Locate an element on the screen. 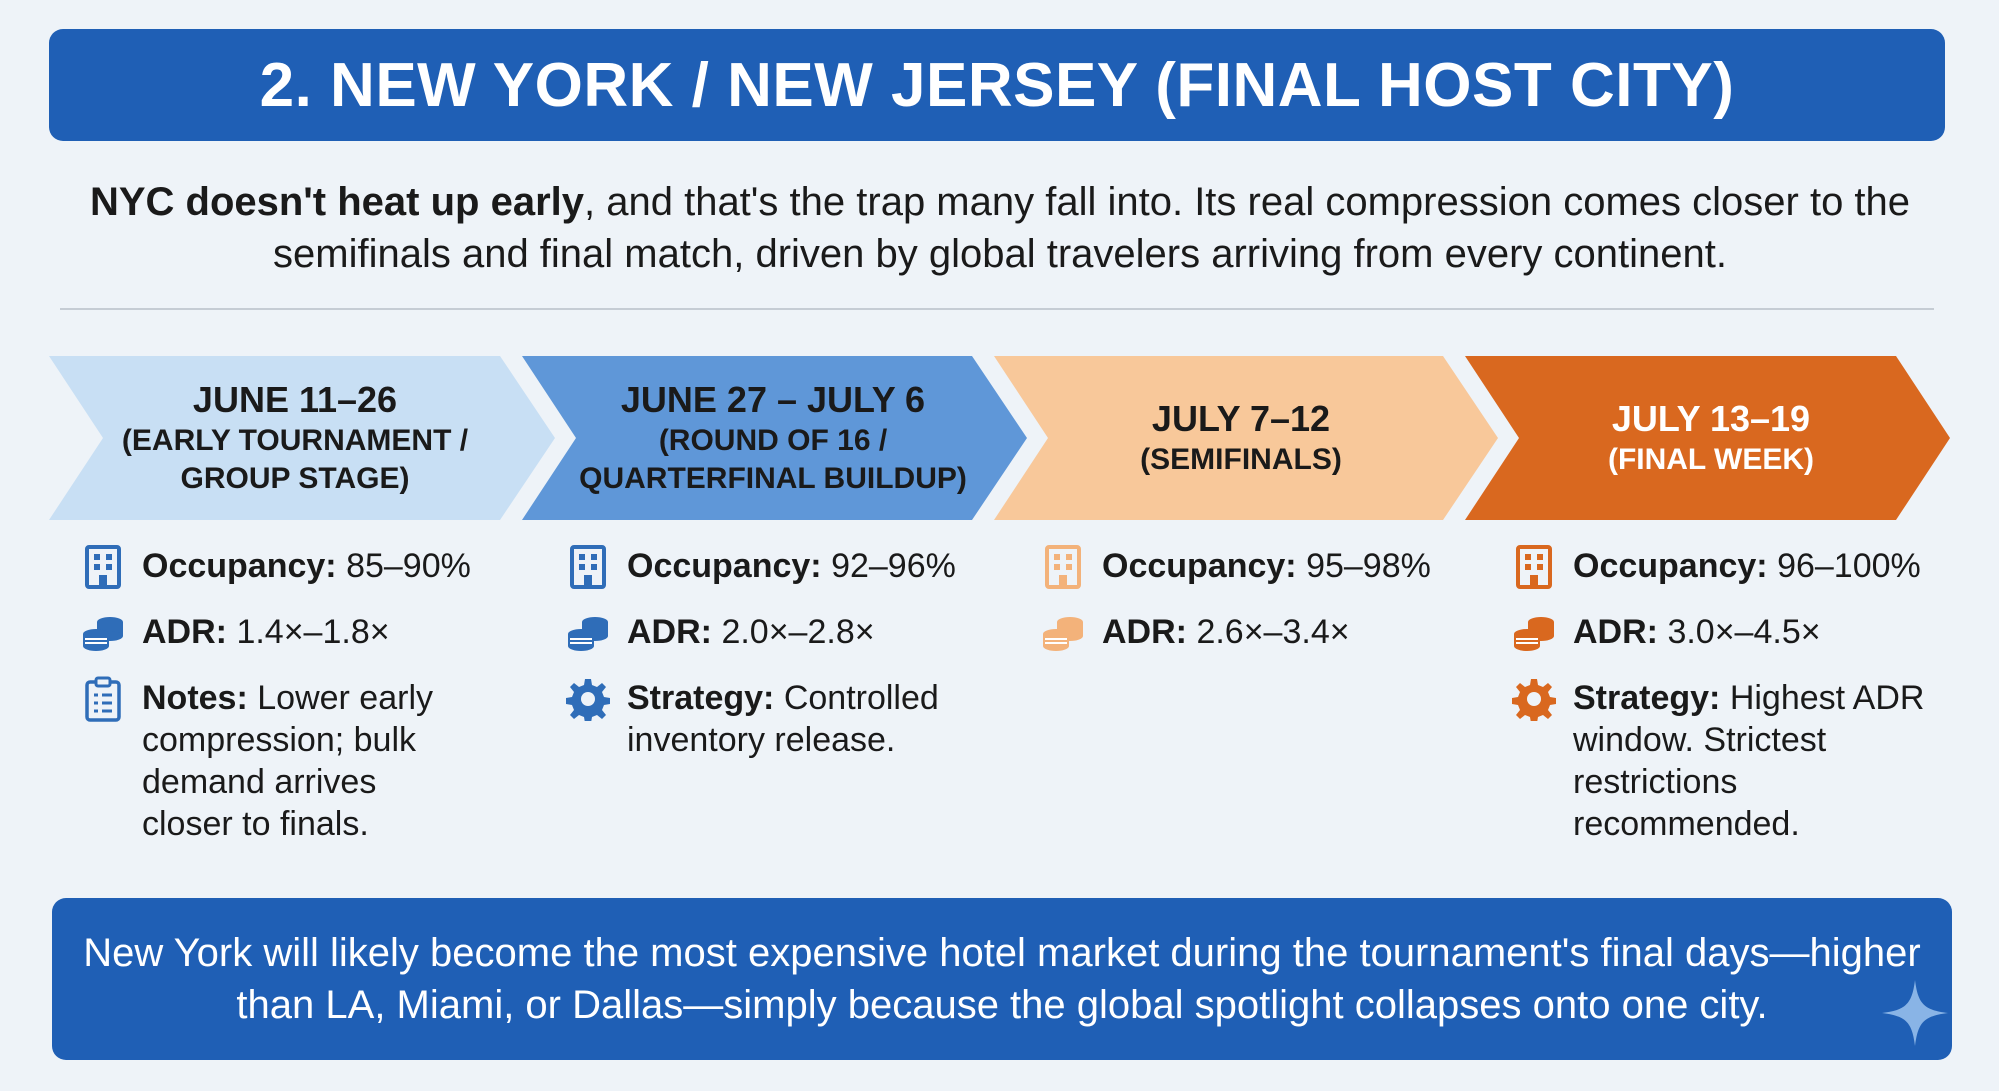  adr-row: ADR: 2.6×–3.4× is located at coordinates (1258, 633).